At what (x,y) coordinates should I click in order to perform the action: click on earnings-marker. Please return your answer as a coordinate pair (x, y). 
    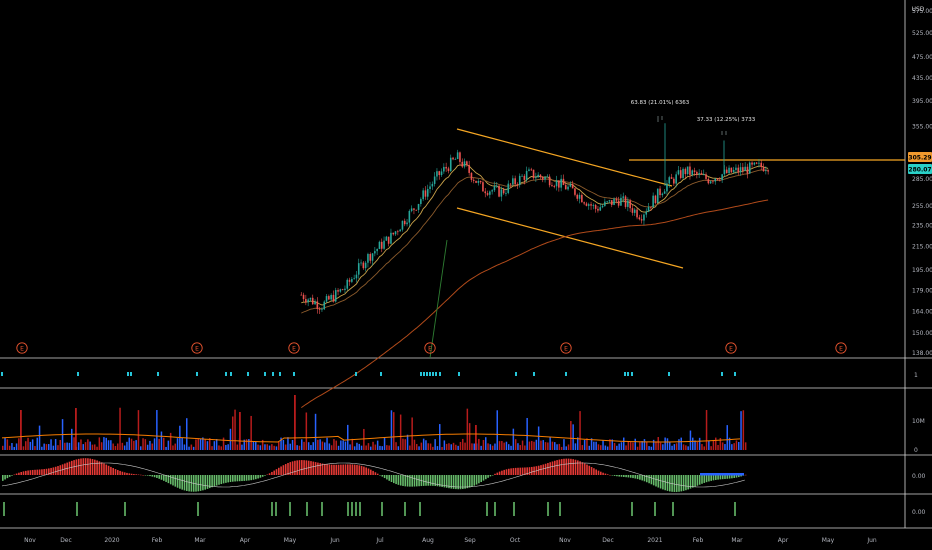
    Looking at the image, I should click on (841, 348).